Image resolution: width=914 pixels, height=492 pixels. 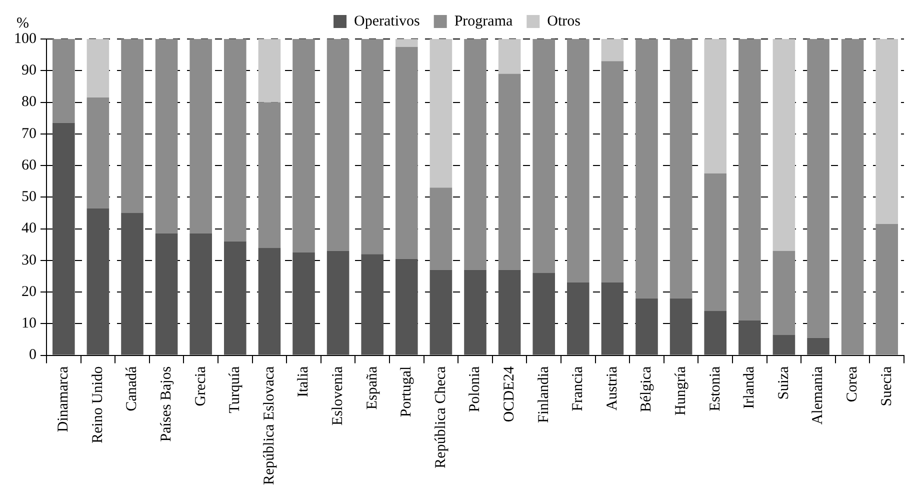 I want to click on x-tick-label: Irlanda, so click(x=750, y=387).